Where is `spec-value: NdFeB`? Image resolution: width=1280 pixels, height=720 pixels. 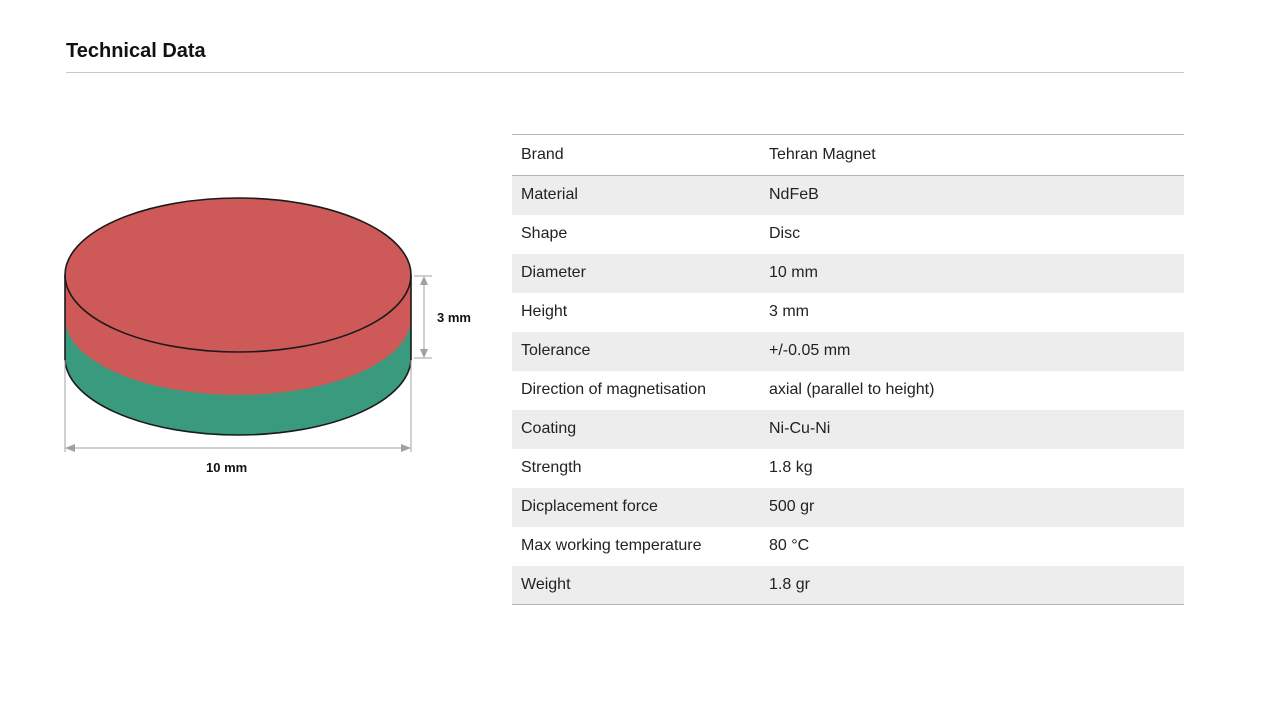
spec-value: NdFeB is located at coordinates (794, 195).